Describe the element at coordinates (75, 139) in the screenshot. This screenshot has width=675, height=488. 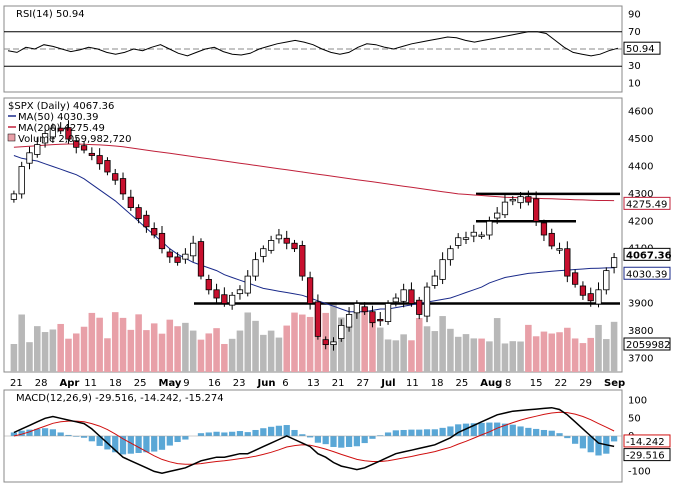
I see `volume-label: Volume 2,059,982,720` at that location.